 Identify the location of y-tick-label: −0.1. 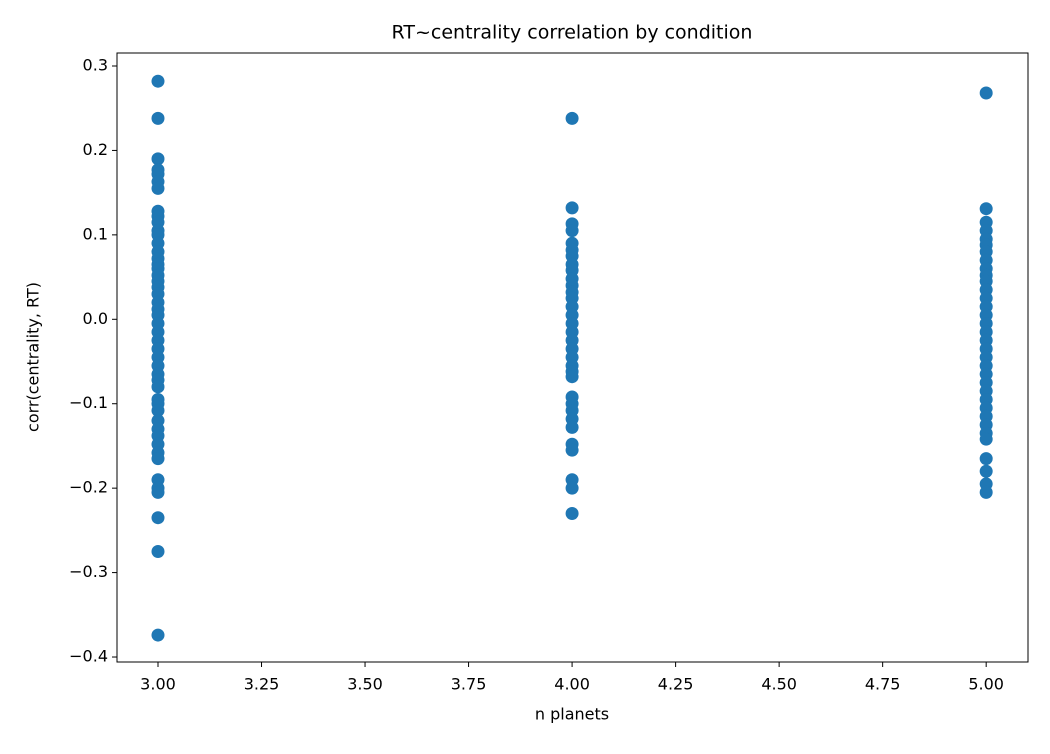
(88, 402).